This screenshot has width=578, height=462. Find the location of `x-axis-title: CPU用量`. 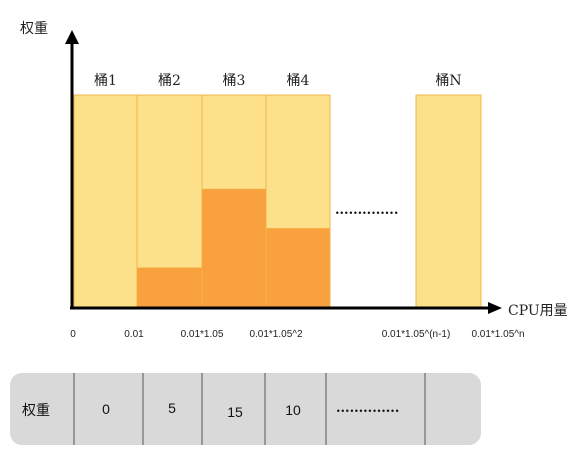

x-axis-title: CPU用量 is located at coordinates (538, 311).